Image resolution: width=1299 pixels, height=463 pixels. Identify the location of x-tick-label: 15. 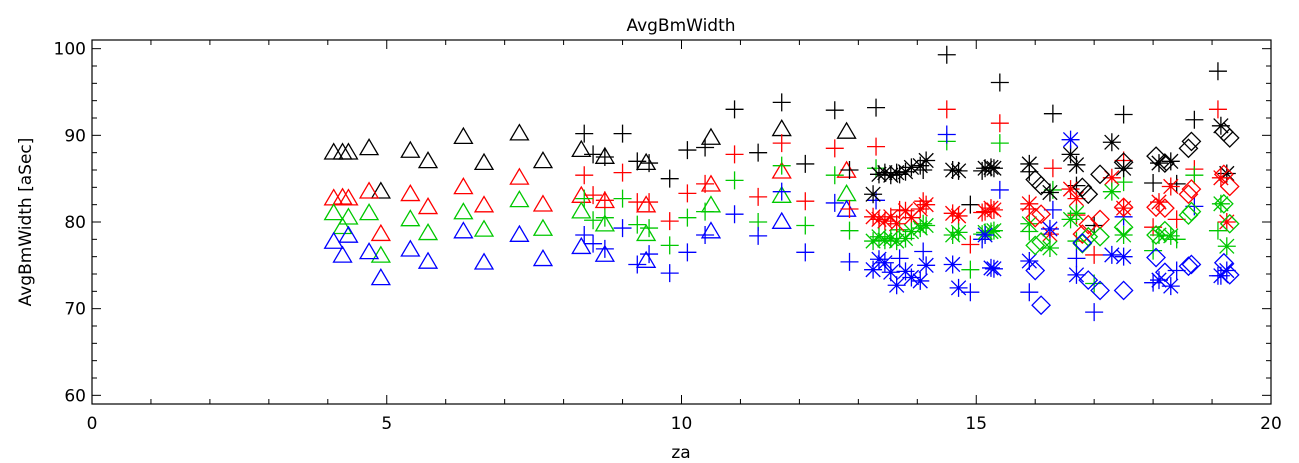
(976, 424).